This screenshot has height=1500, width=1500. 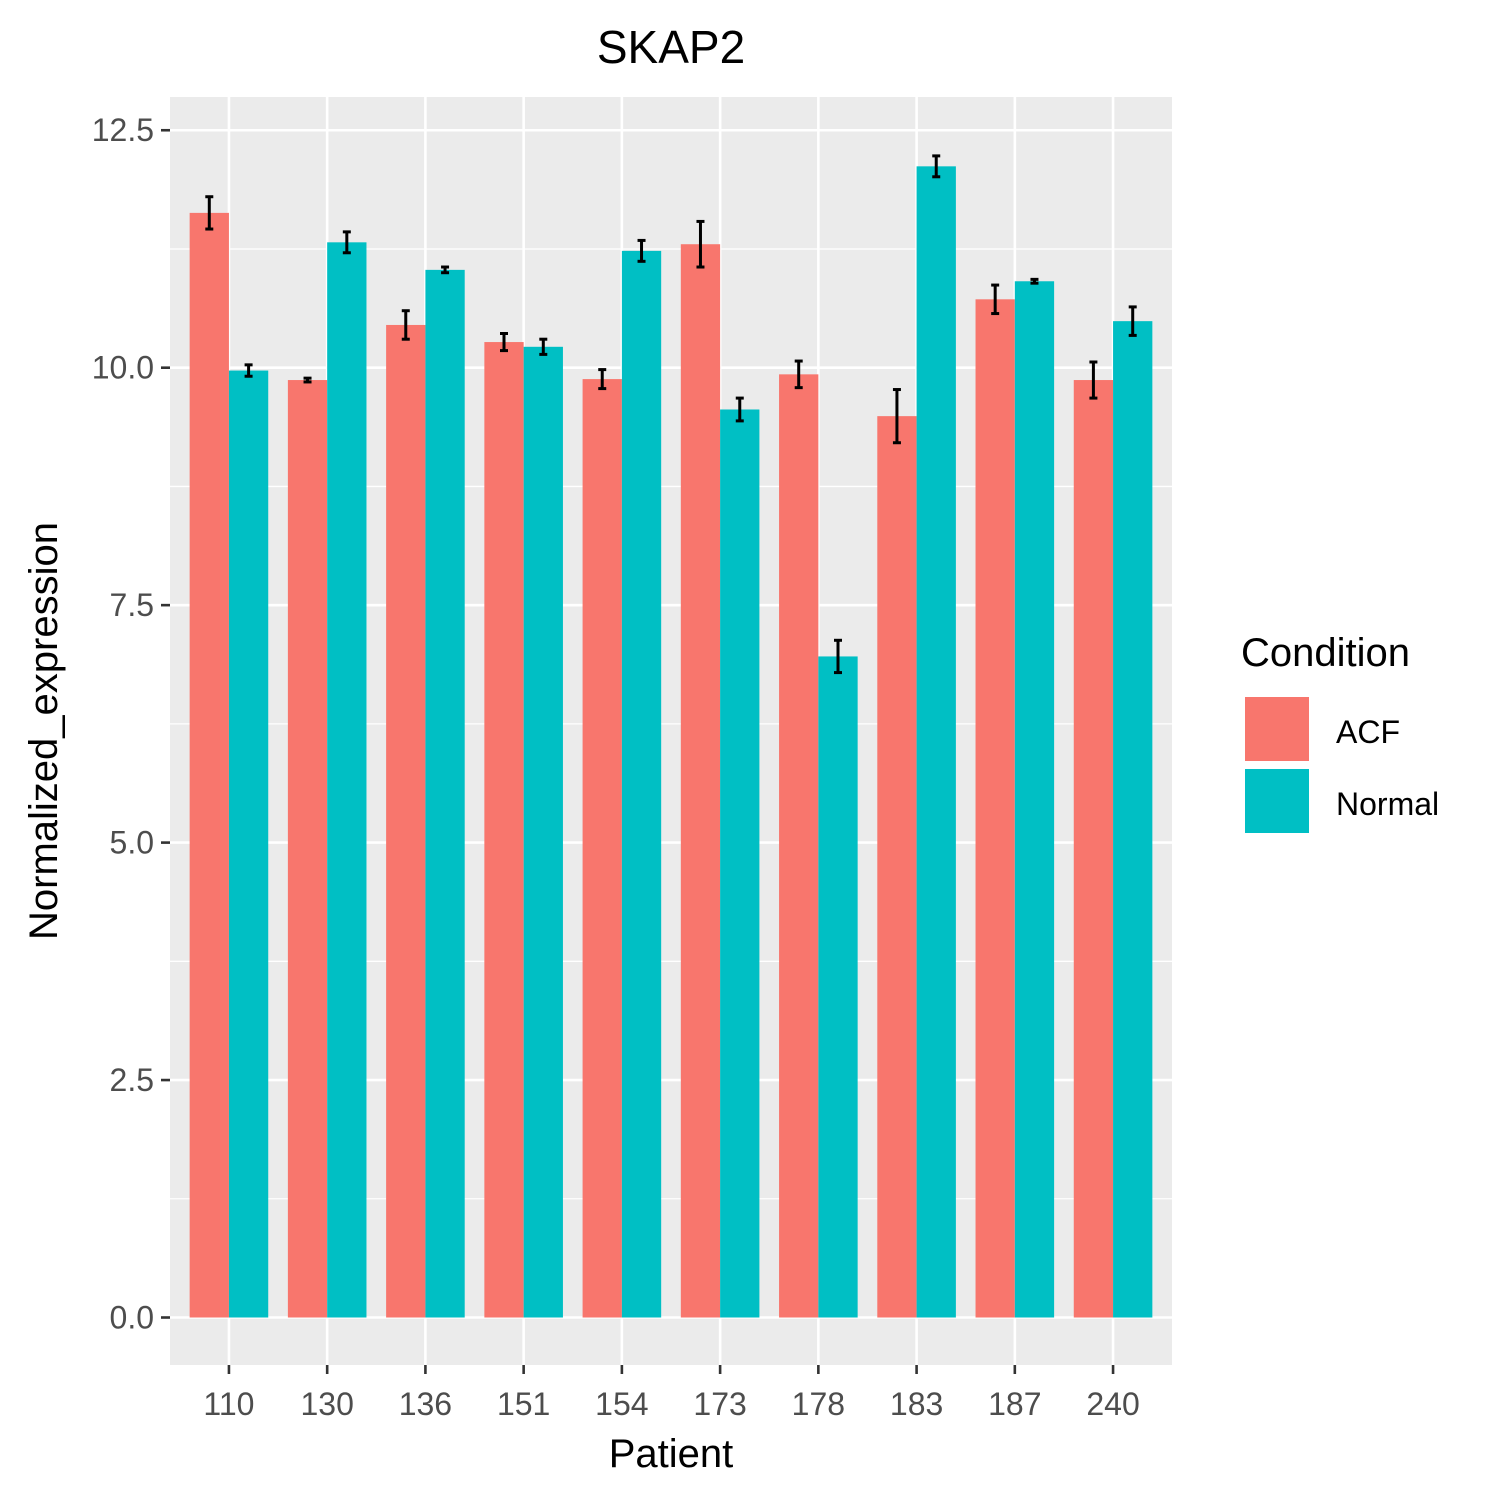 What do you see at coordinates (621, 1404) in the screenshot?
I see `x-tick-label: 154` at bounding box center [621, 1404].